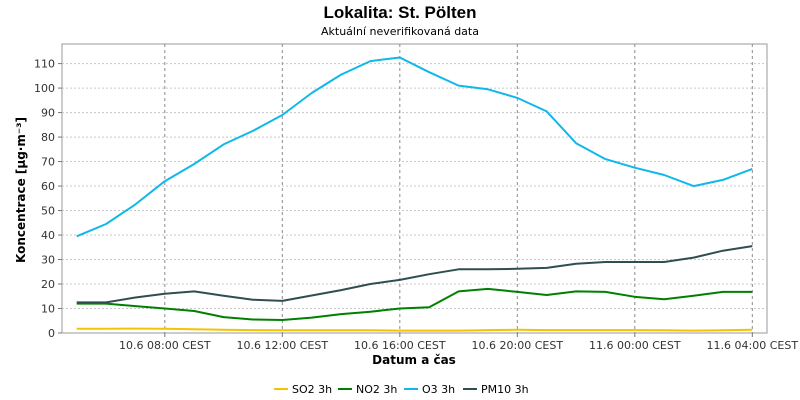 This screenshot has width=800, height=400. Describe the element at coordinates (376, 389) in the screenshot. I see `legend-item-label: NO2 3h` at that location.